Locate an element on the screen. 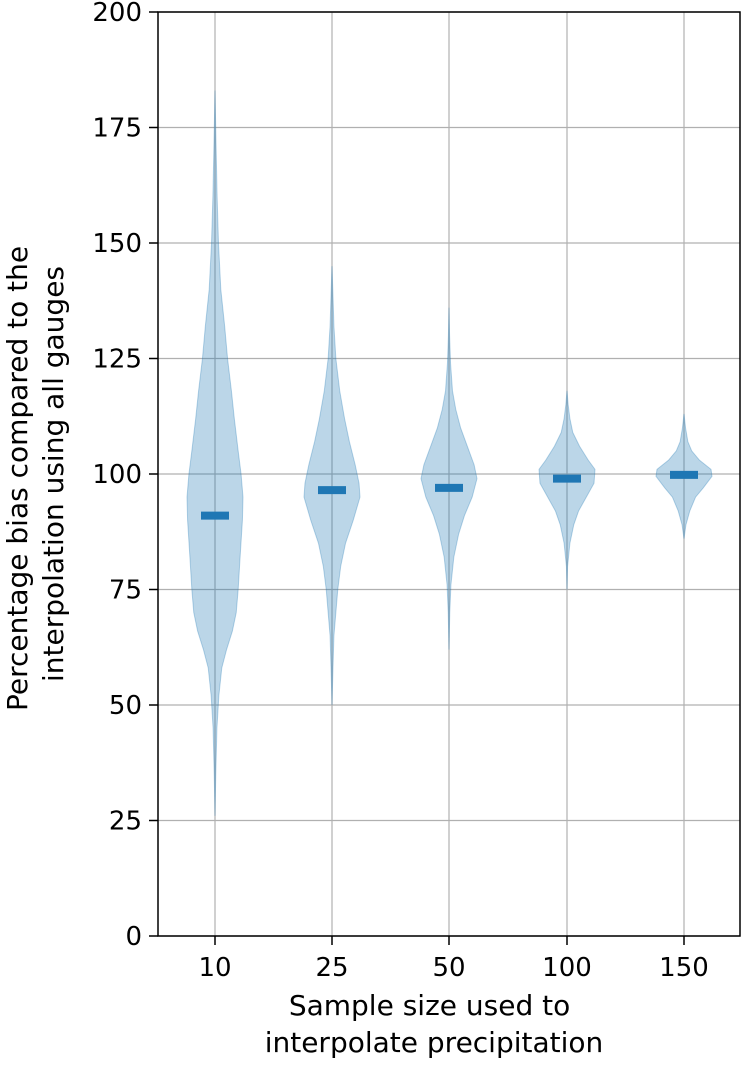 This screenshot has height=1068, width=741. x-tick-label: 150 is located at coordinates (684, 968).